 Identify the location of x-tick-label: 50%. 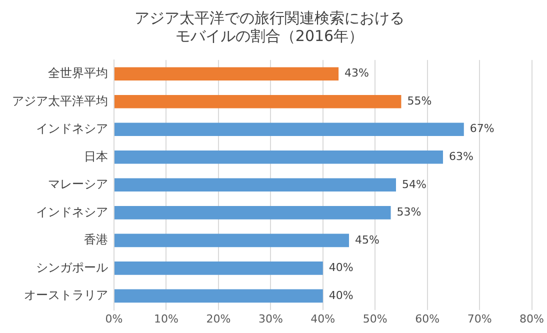
(375, 319).